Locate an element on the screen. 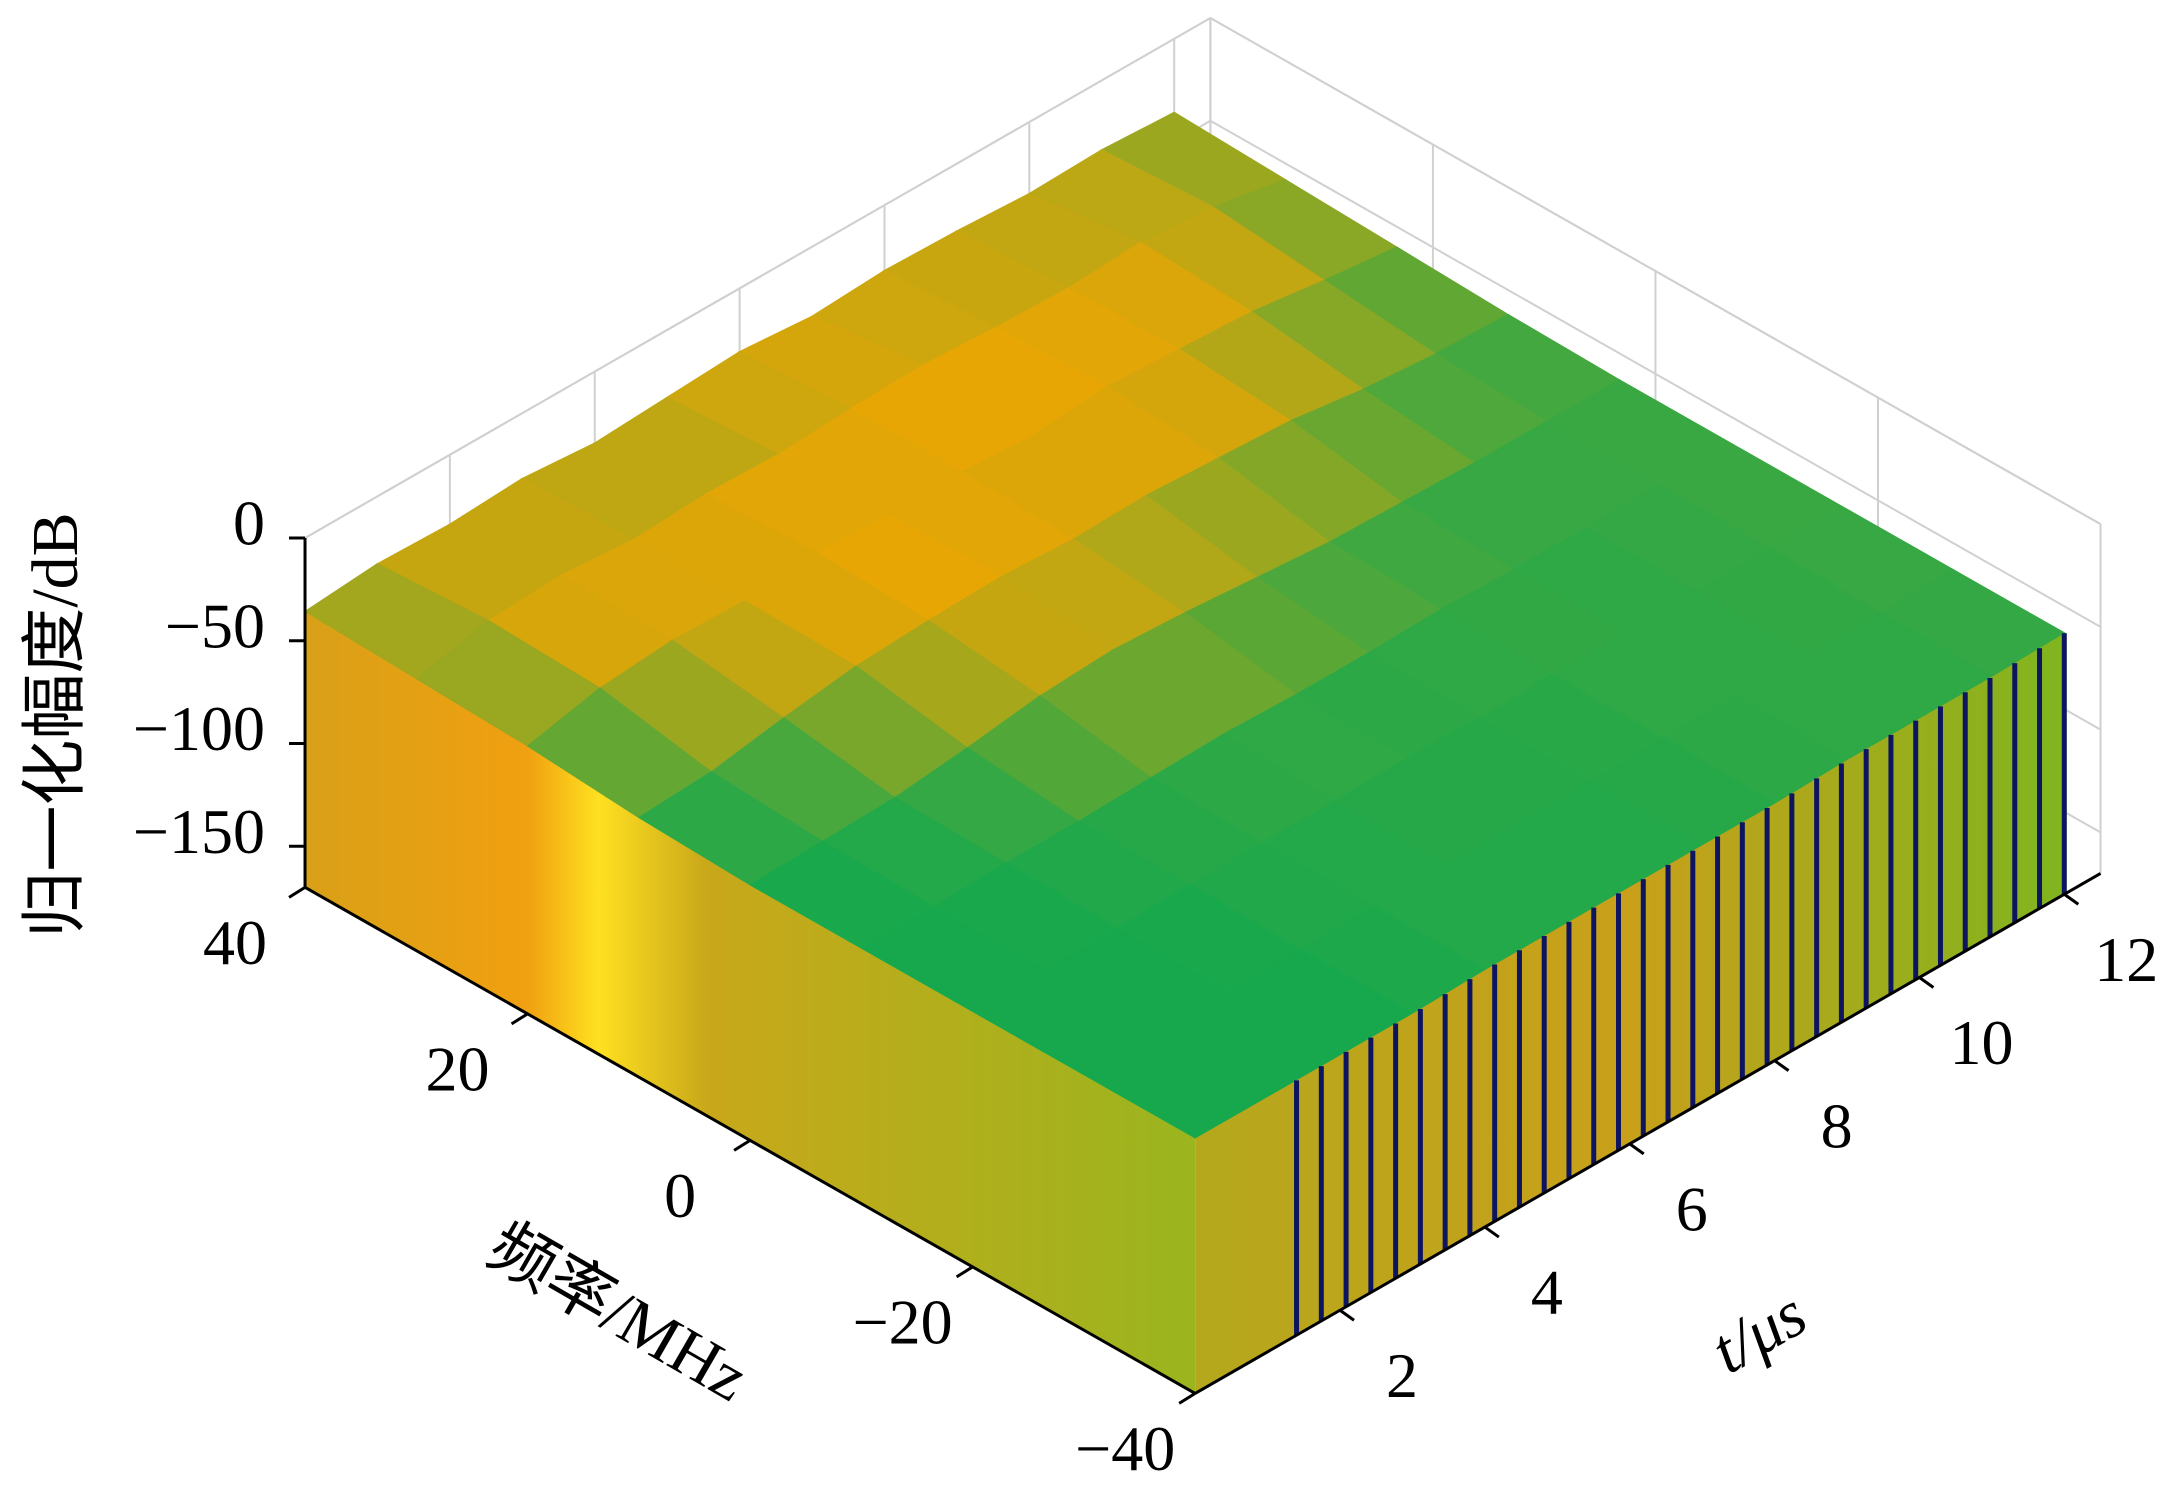 The image size is (2174, 1499). y-tick-label: −20 is located at coordinates (903, 1322).